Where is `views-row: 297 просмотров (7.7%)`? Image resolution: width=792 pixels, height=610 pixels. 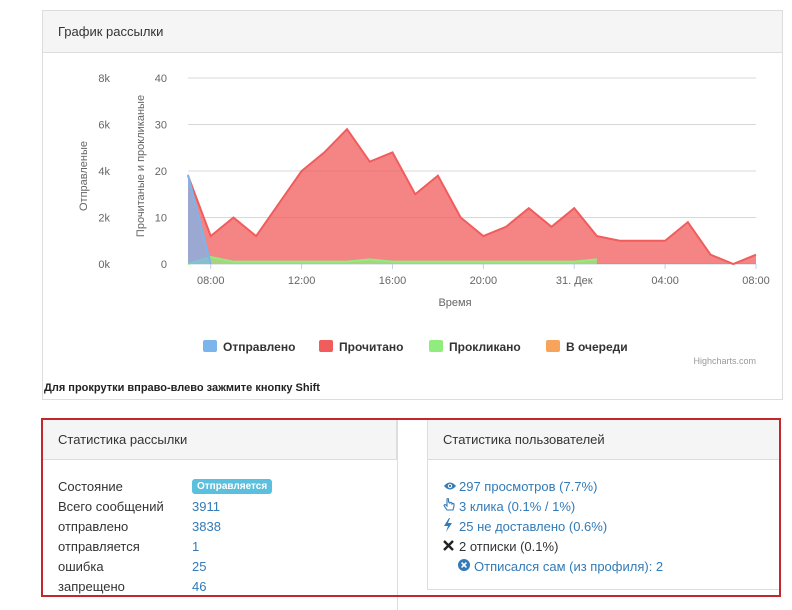 views-row: 297 просмотров (7.7%) is located at coordinates (553, 486).